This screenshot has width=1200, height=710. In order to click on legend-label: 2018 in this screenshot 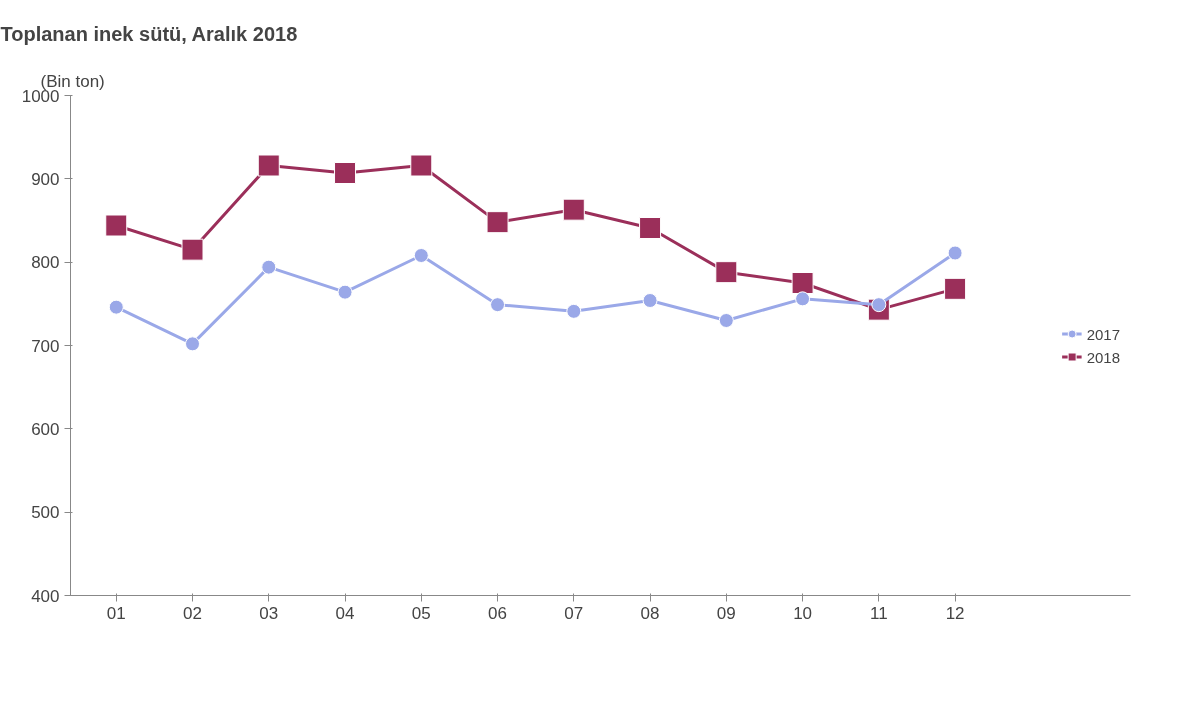, I will do `click(1103, 356)`.